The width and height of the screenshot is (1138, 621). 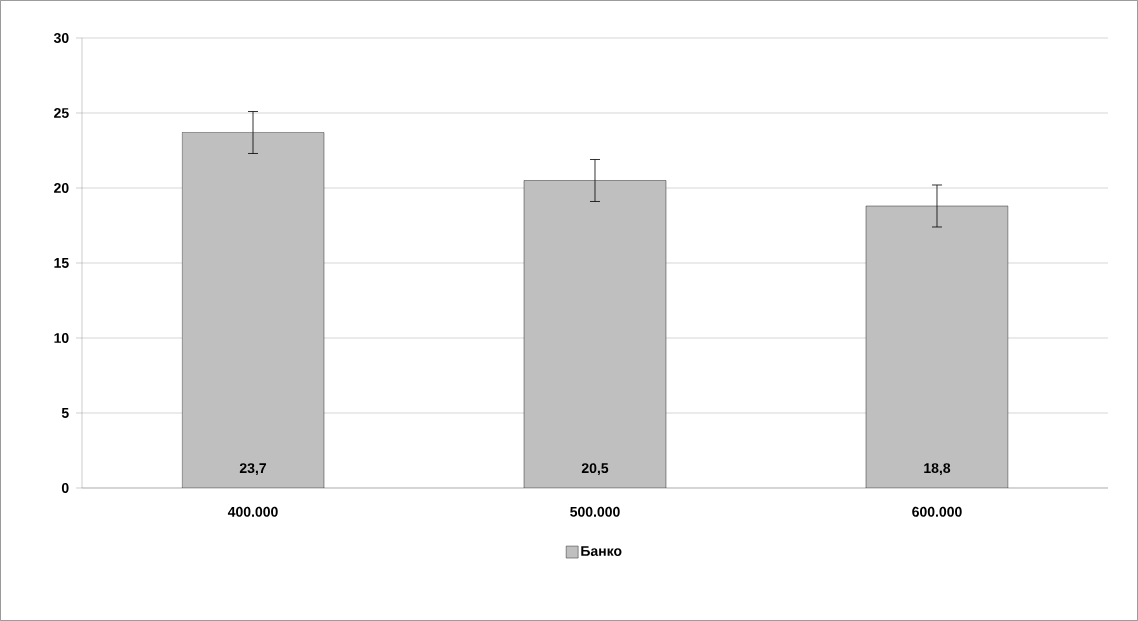 I want to click on y-tick-label: 5, so click(x=65, y=413).